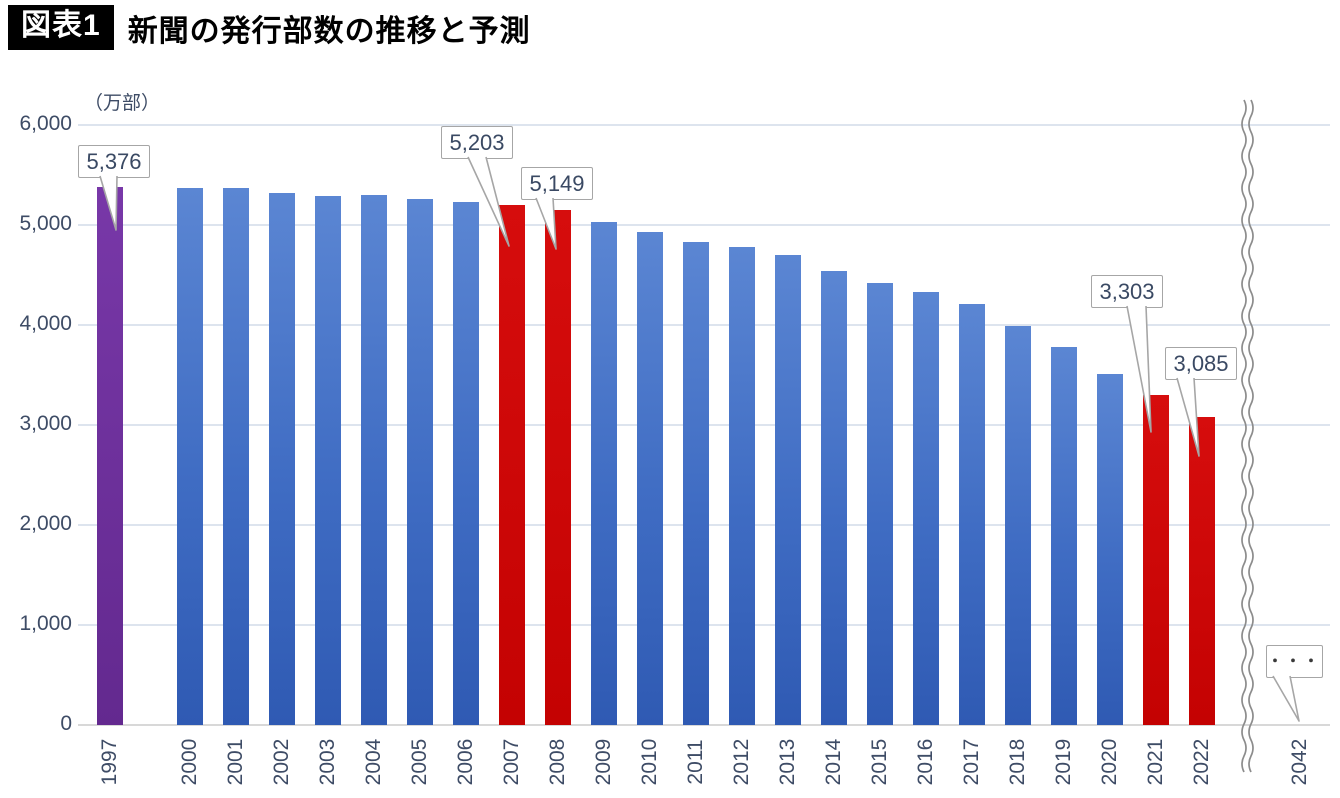 The width and height of the screenshot is (1340, 798). Describe the element at coordinates (122, 103) in the screenshot. I see `y-axis-unit-label: （万部）` at that location.